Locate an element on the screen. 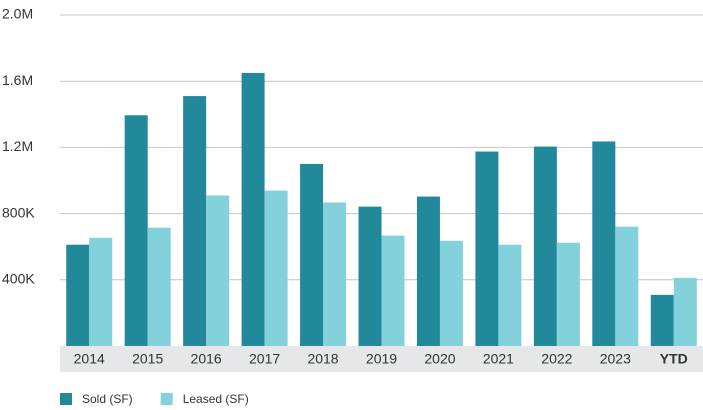  x-tick-label: 2015 is located at coordinates (147, 359).